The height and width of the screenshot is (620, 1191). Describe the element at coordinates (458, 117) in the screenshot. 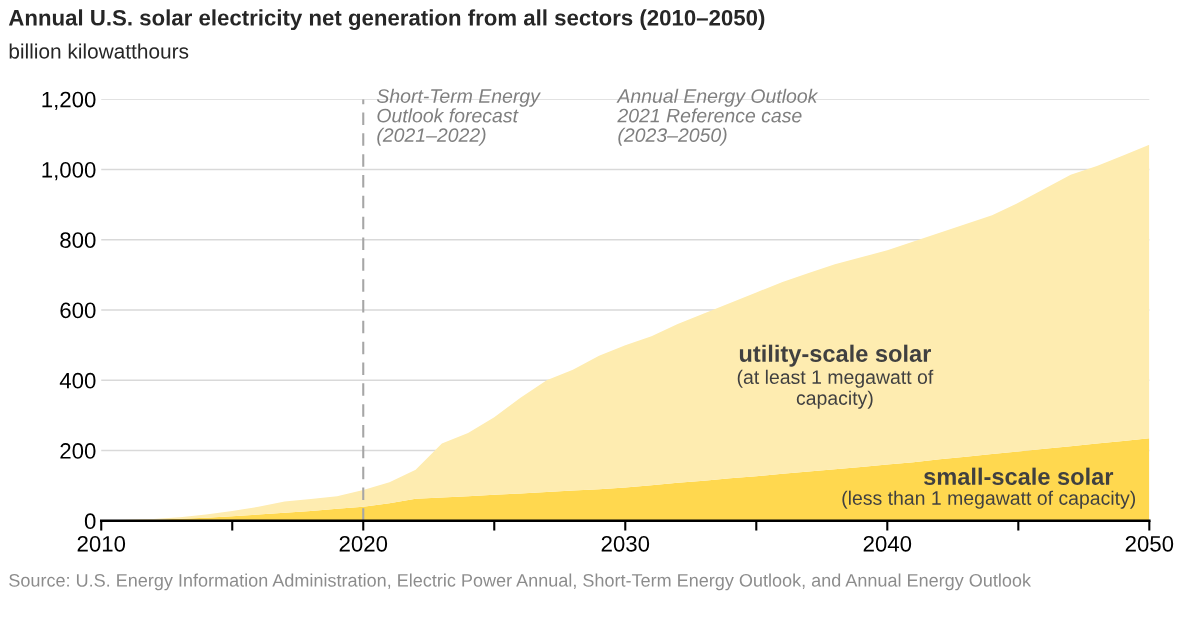

I see `ref-line-label: Short-Term Energy Outlook forecast (2021–2022)` at that location.